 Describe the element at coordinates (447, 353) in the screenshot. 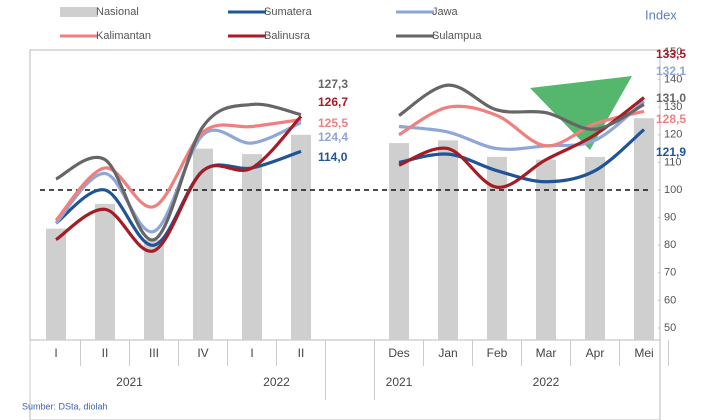

I see `x-tick-label: Jan` at that location.